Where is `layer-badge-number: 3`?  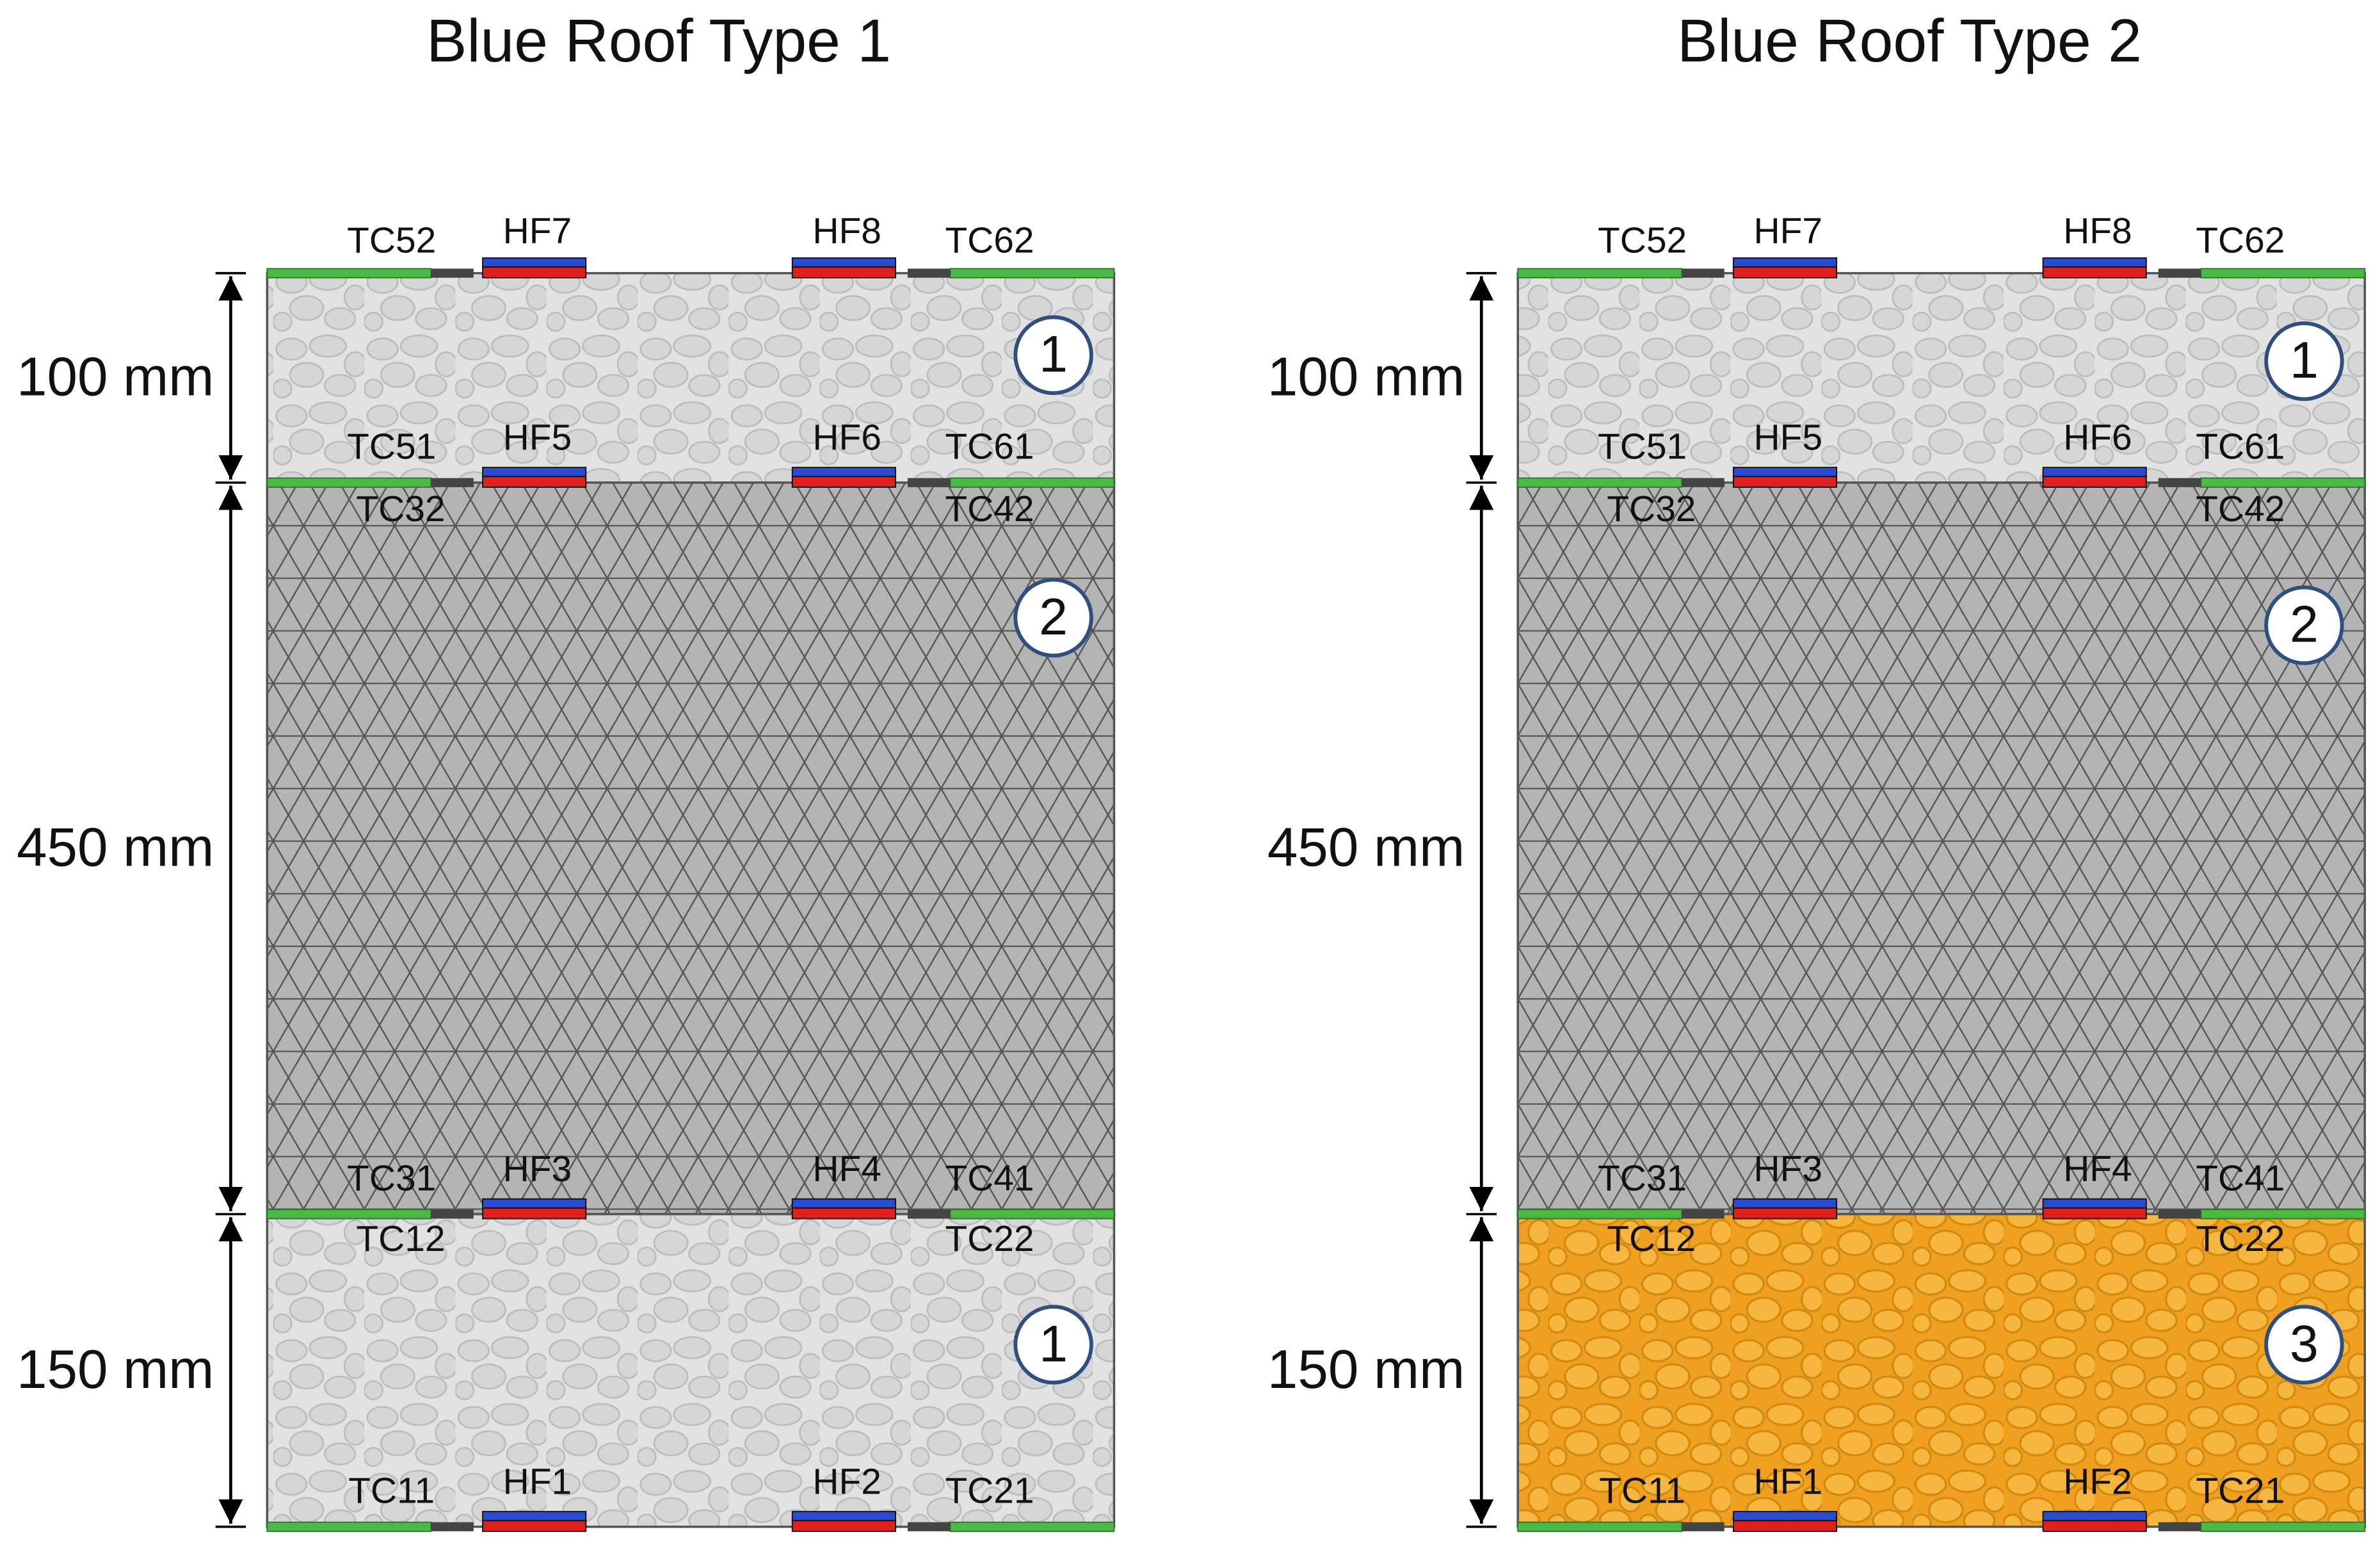
layer-badge-number: 3 is located at coordinates (2304, 1344).